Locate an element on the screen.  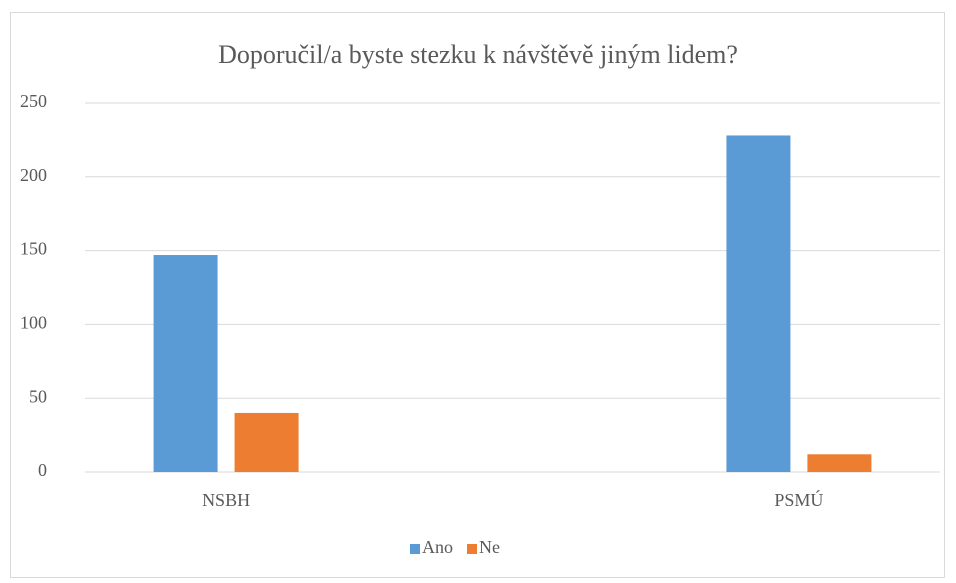
legend-label: Ne is located at coordinates (489, 547).